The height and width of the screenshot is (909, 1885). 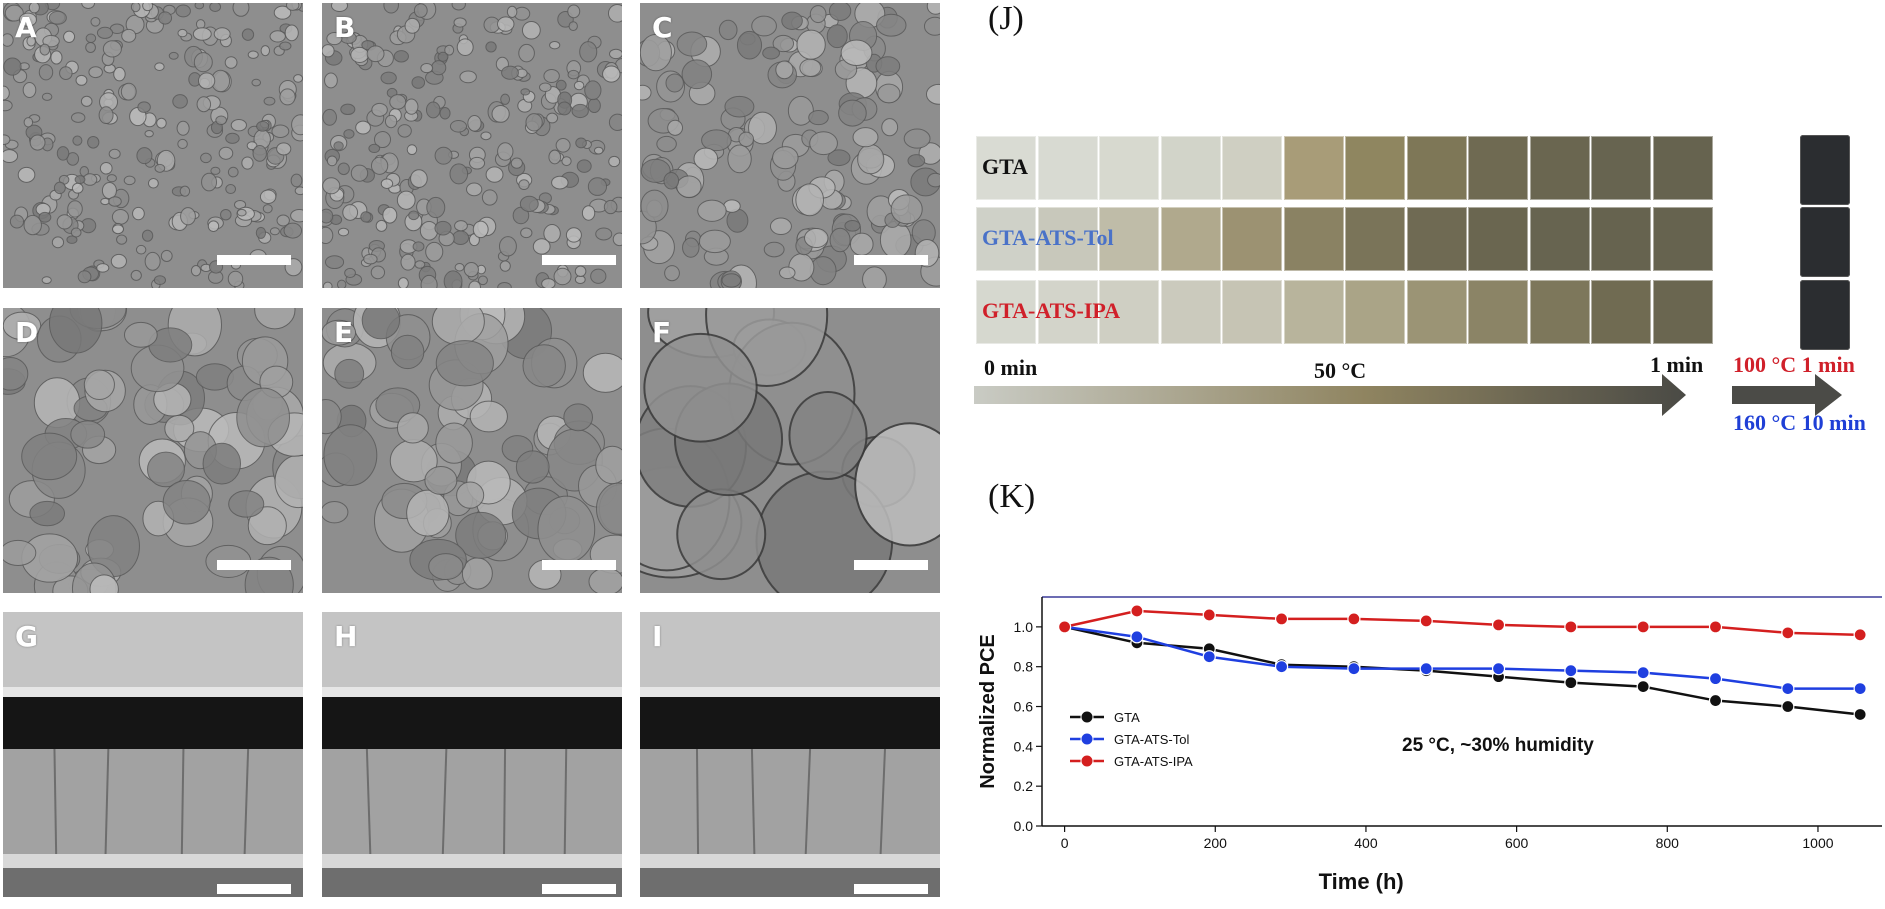 What do you see at coordinates (26, 27) in the screenshot?
I see `sem-panel-letter: A` at bounding box center [26, 27].